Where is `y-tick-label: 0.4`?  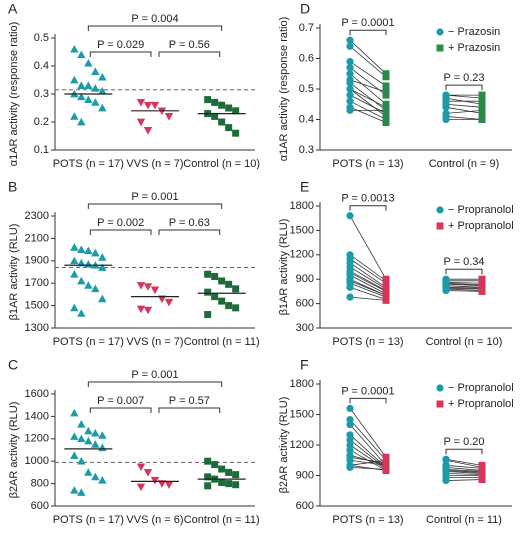
y-tick-label: 0.4 is located at coordinates (41, 66).